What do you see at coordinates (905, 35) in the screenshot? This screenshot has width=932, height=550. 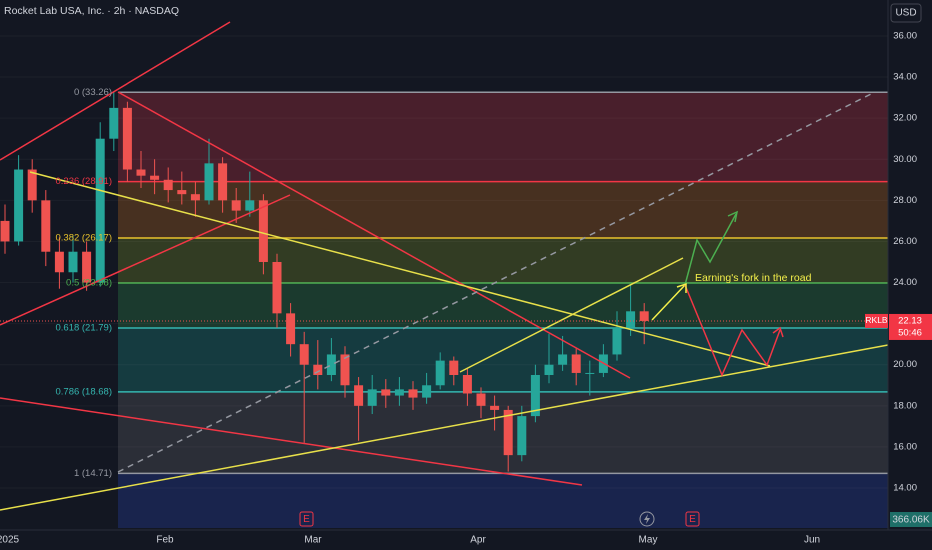 I see `price-tick-label: 36.00` at bounding box center [905, 35].